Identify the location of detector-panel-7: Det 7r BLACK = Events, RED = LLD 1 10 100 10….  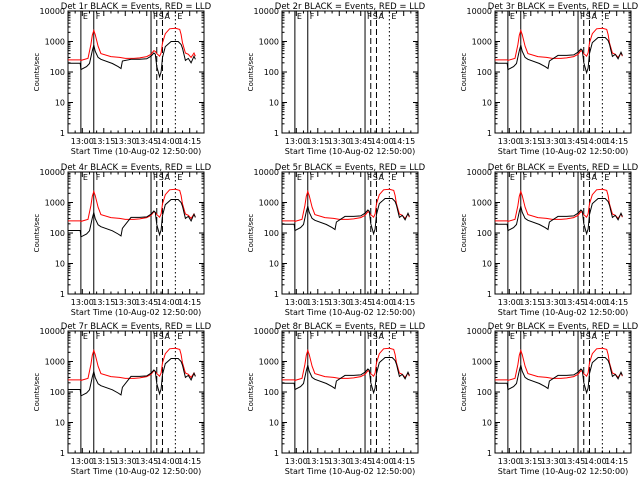
(122, 399).